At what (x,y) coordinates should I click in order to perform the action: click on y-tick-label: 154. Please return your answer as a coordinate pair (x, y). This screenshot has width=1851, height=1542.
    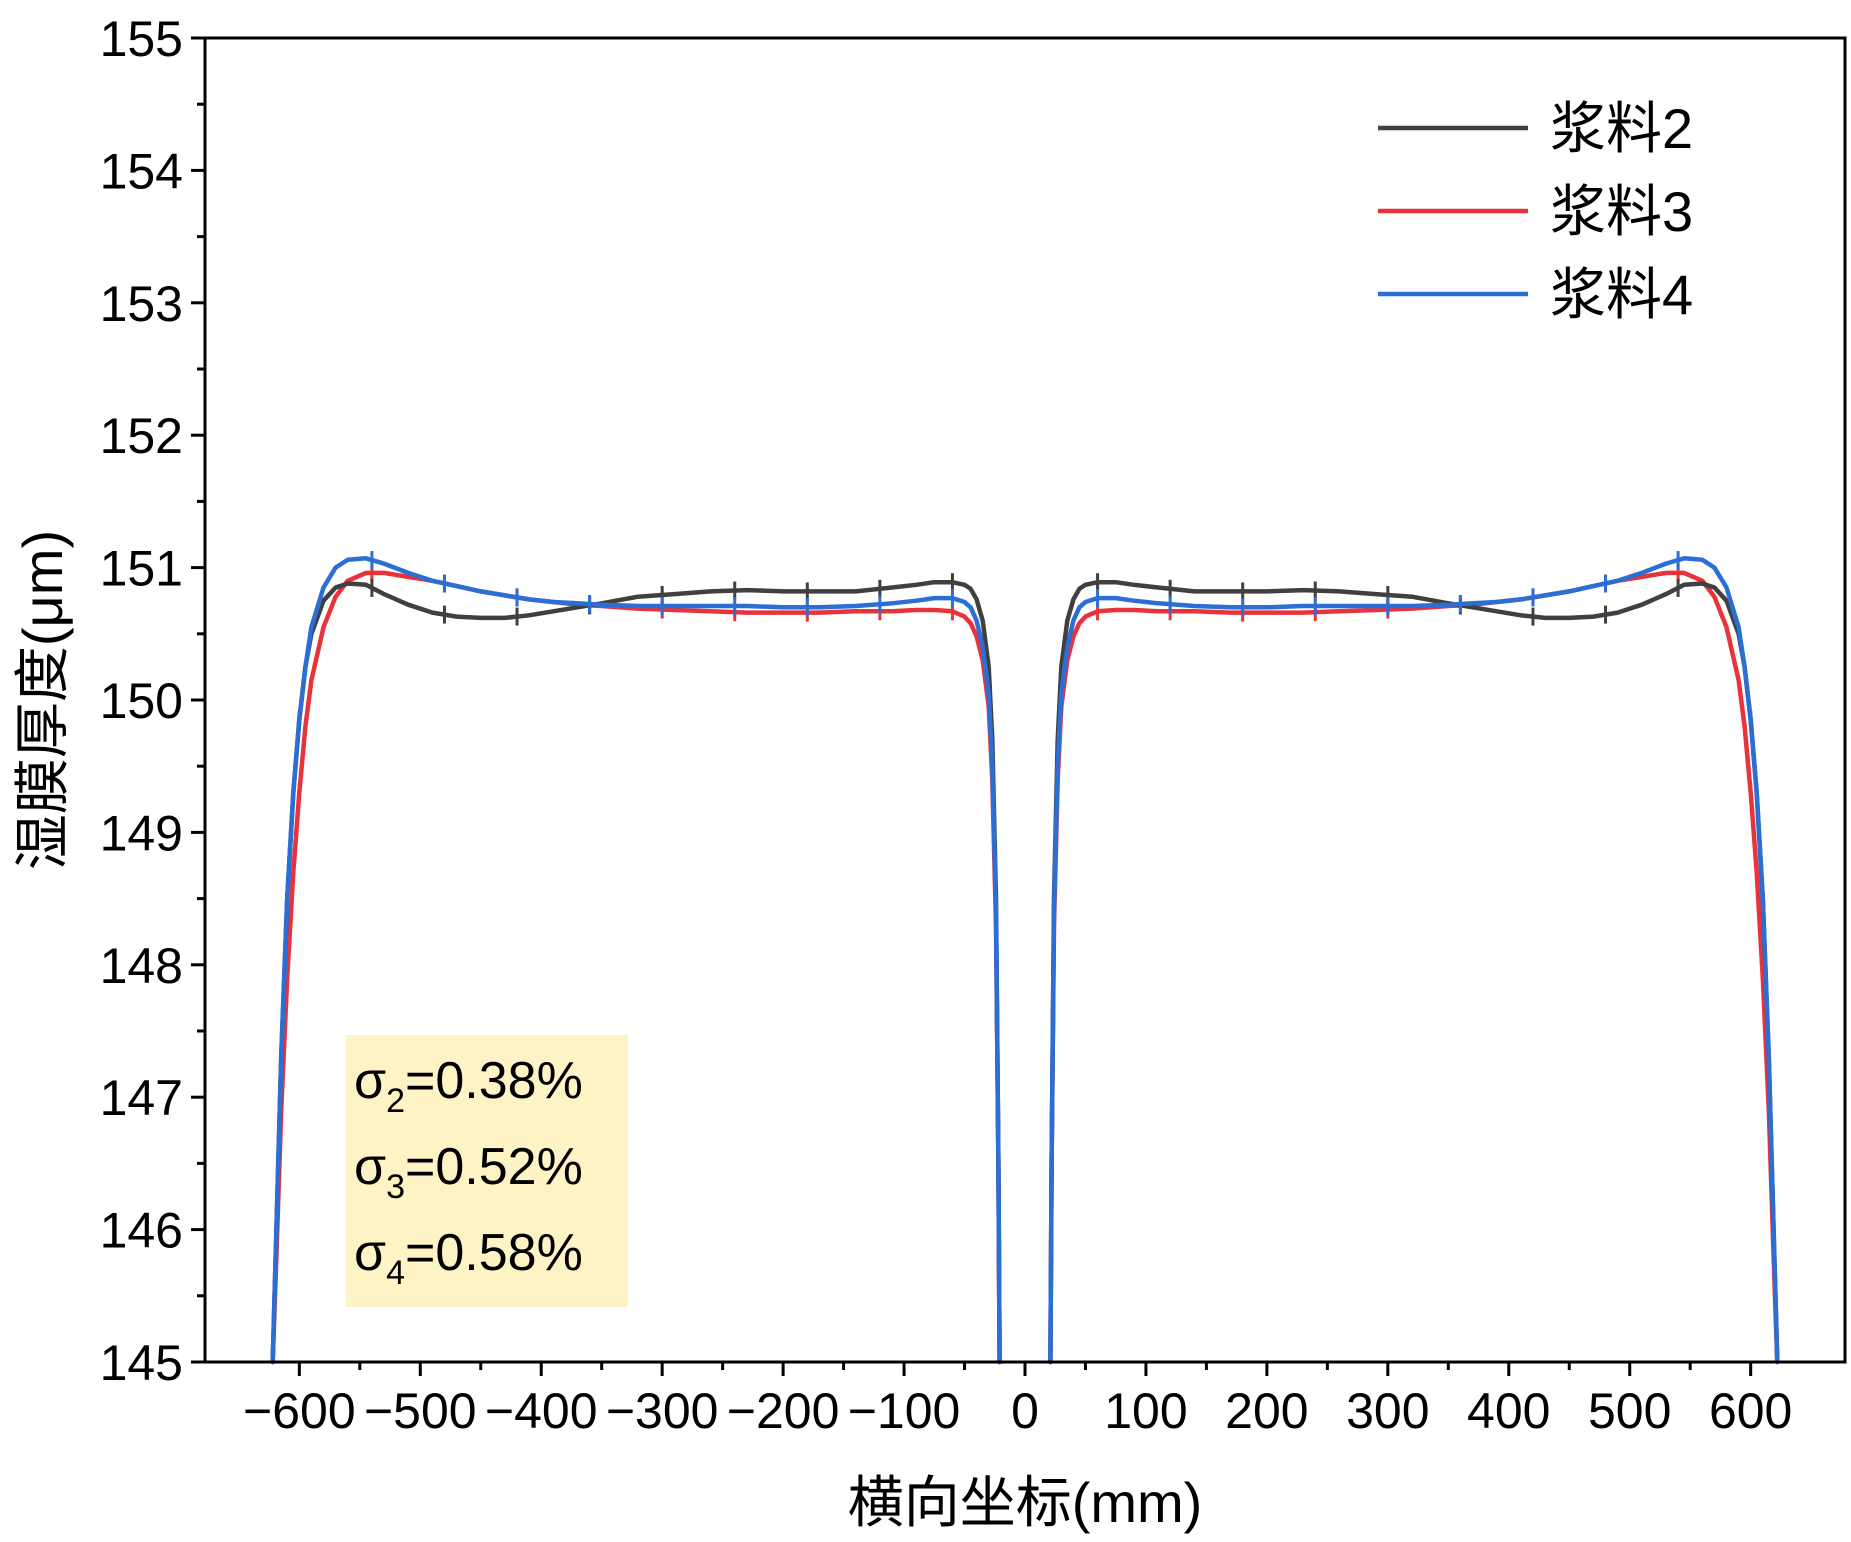
    Looking at the image, I should click on (141, 171).